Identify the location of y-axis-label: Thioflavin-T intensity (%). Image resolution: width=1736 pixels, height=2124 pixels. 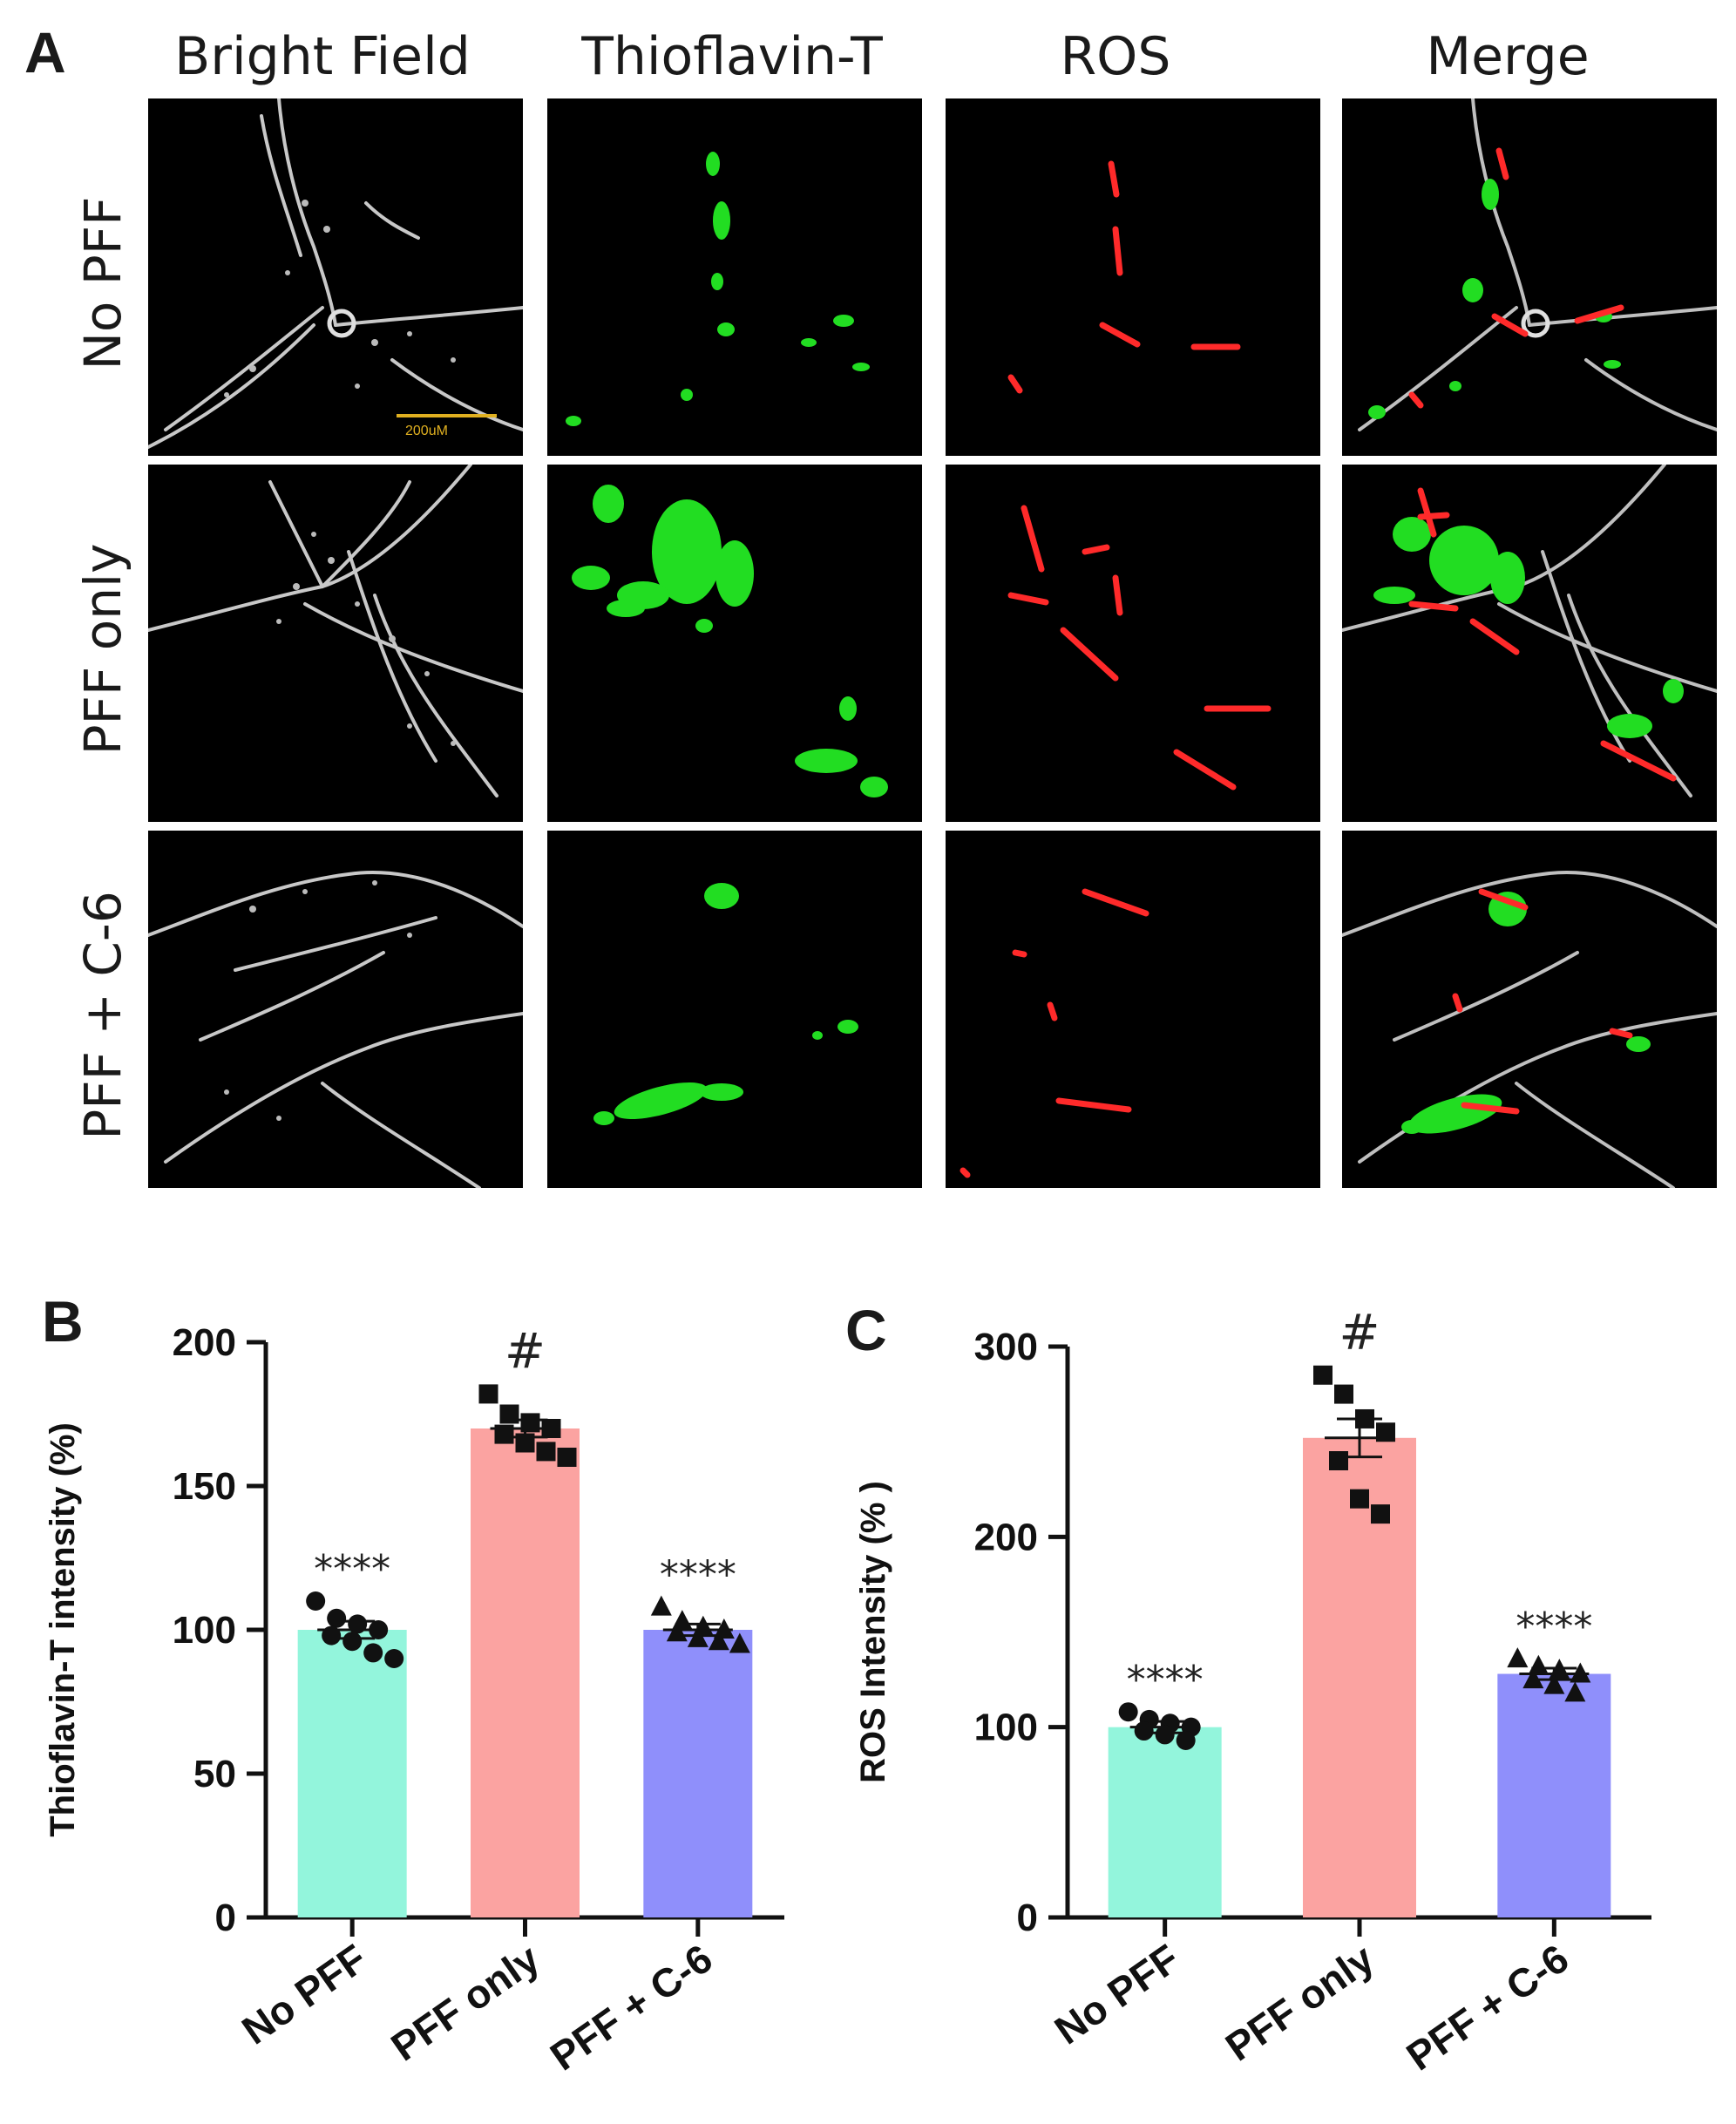
(63, 1629).